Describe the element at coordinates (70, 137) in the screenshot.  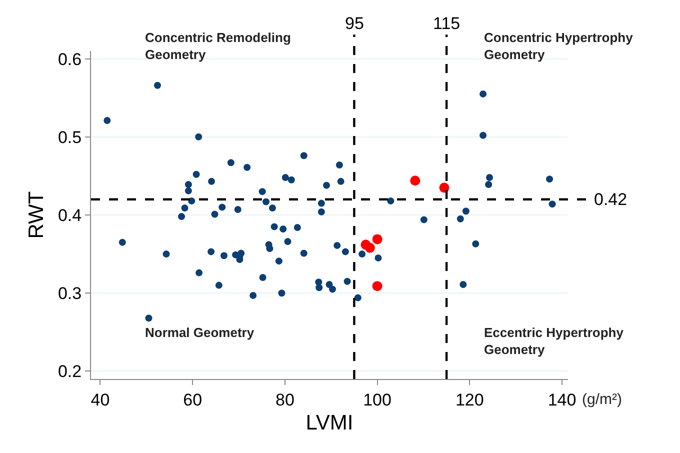
I see `y-tick-label: 0.5` at that location.